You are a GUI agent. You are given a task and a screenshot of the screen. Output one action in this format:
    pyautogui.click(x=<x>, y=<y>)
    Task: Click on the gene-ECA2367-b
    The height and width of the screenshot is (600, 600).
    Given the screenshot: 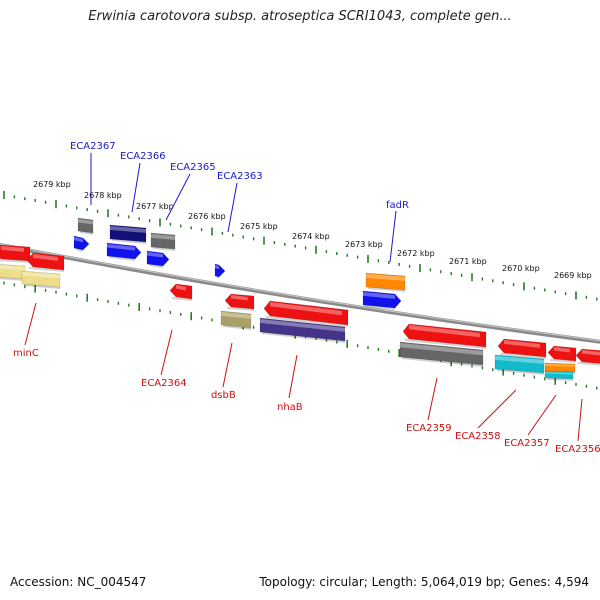 What is the action you would take?
    pyautogui.click(x=81, y=243)
    